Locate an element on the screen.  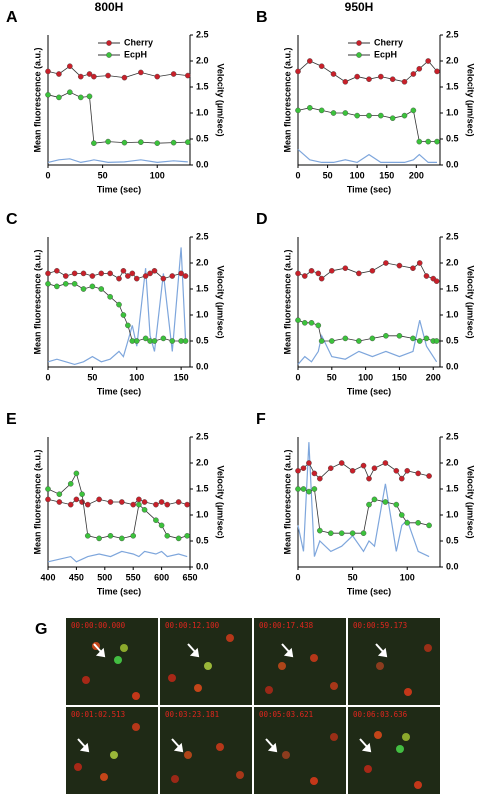
timestamp: 00:01:02.513 is located at coordinates (98, 714).